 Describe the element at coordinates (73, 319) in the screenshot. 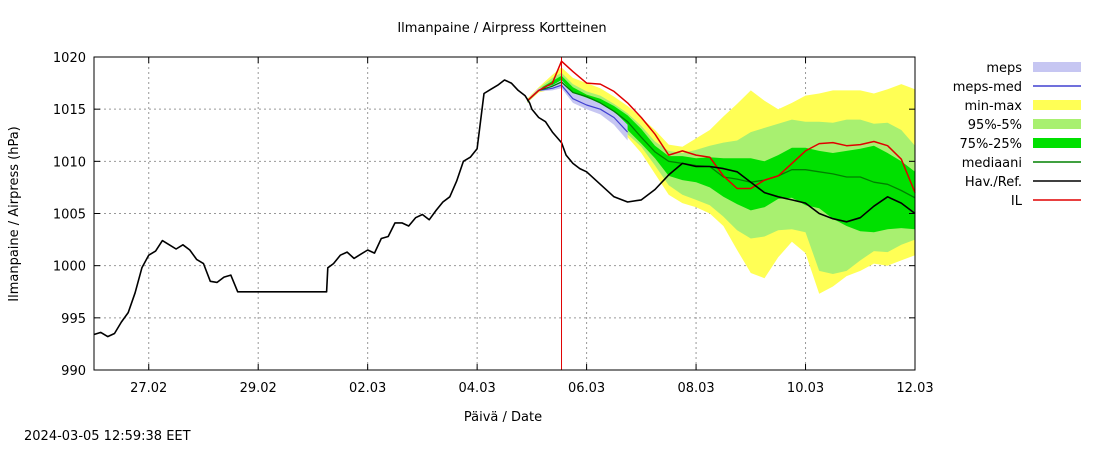

I see `y-tick-label: 995` at that location.